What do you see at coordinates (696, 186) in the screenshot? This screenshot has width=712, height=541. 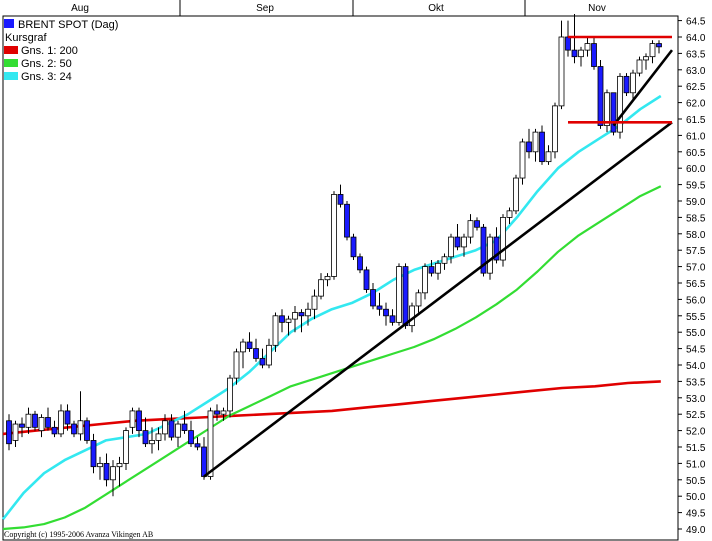 I see `y-tick-label: 59.5` at bounding box center [696, 186].